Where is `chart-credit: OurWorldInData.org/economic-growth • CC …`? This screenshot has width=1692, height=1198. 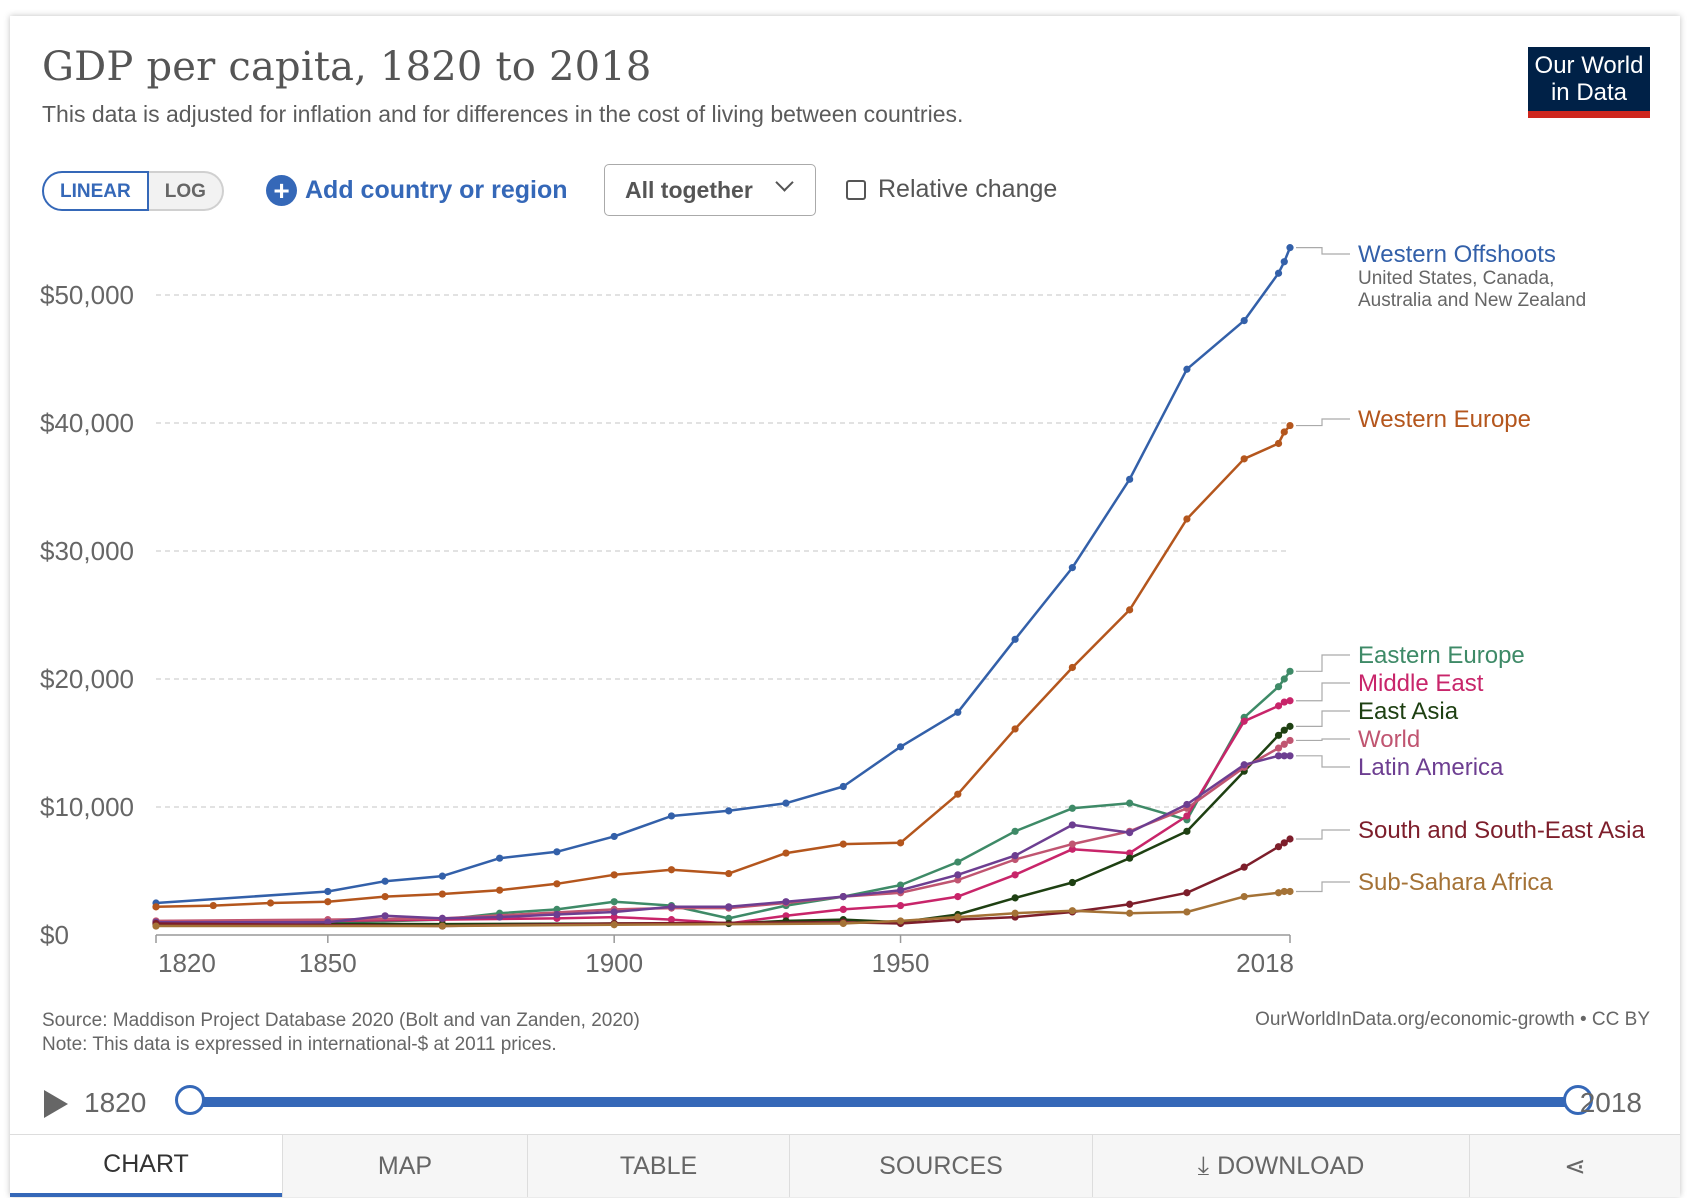
chart-credit: OurWorldInData.org/economic-growth • CC … is located at coordinates (1452, 1019).